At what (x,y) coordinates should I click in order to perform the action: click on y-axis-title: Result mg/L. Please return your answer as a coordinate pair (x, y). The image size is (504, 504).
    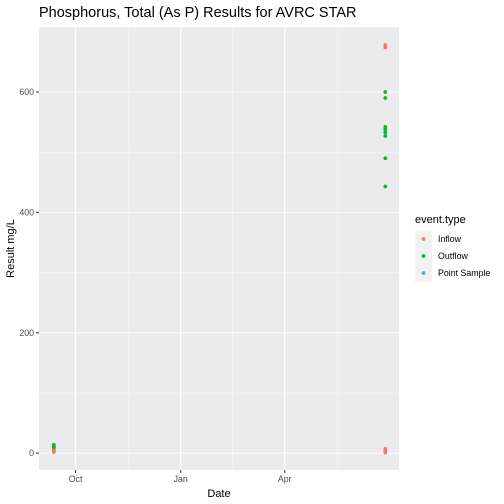
    Looking at the image, I should click on (11, 248).